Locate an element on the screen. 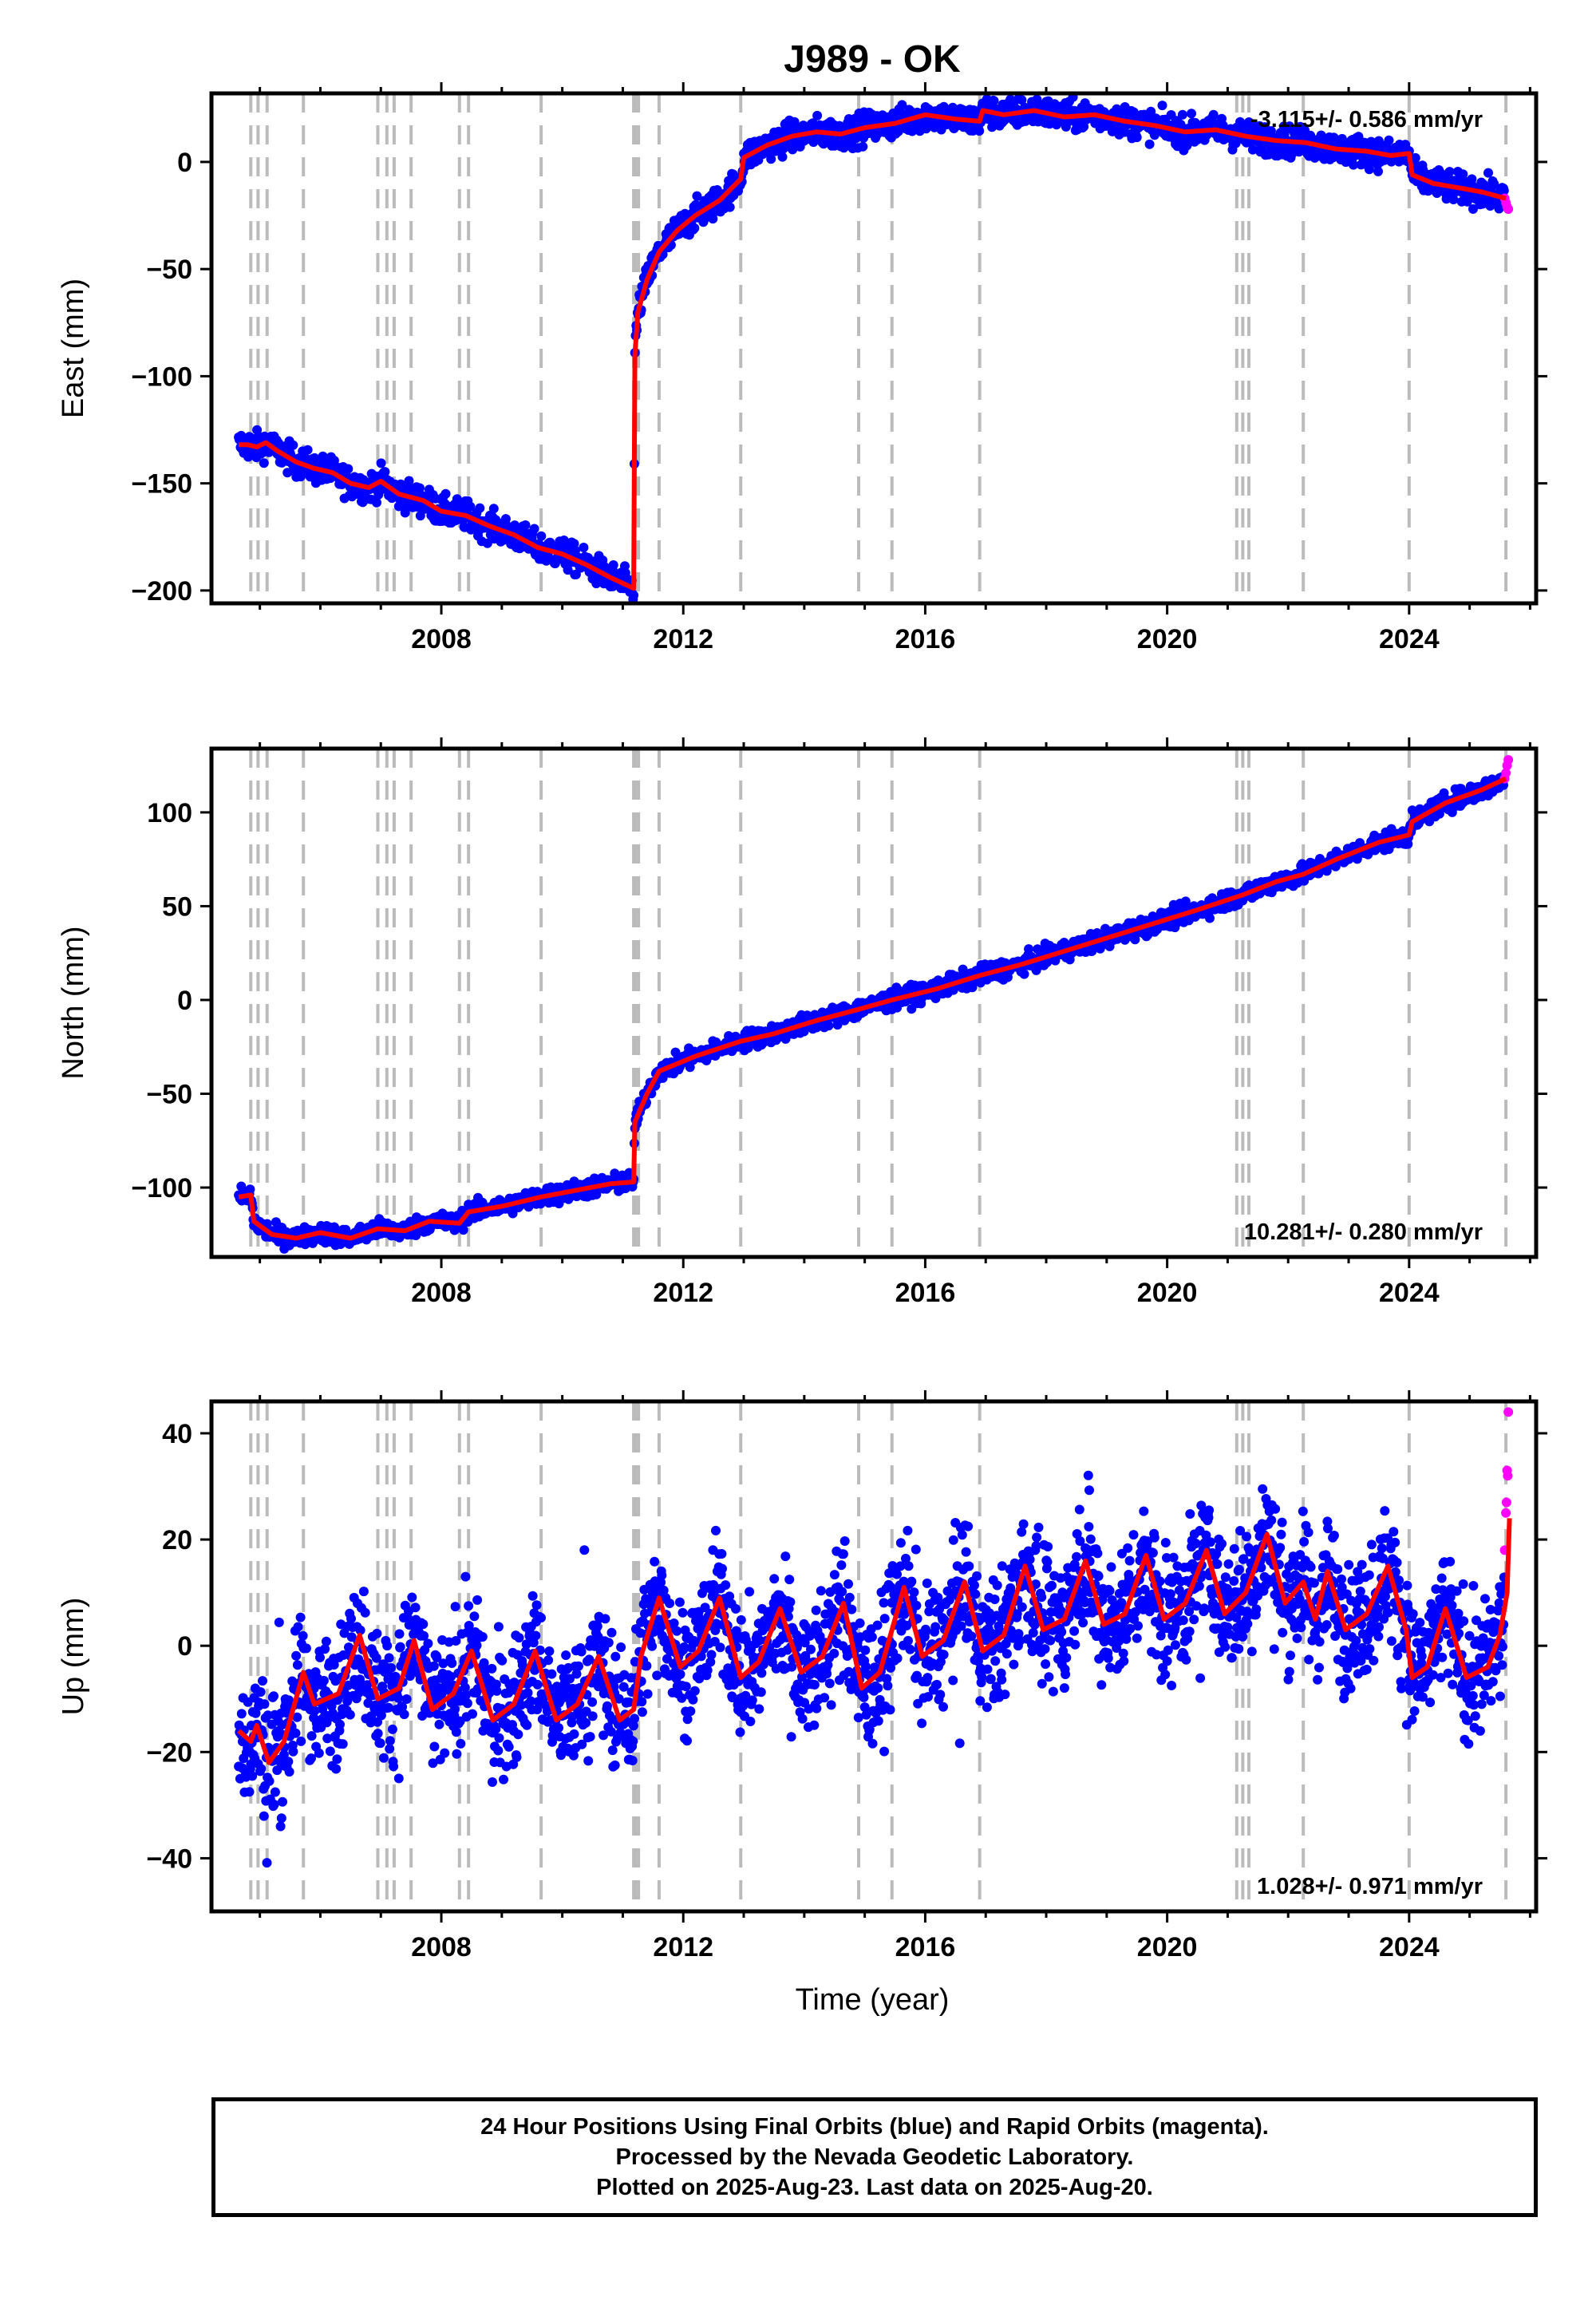 This screenshot has height=2316, width=1596. east-rate-label: -3.115+/- 0.586 mm/yr is located at coordinates (1366, 120).